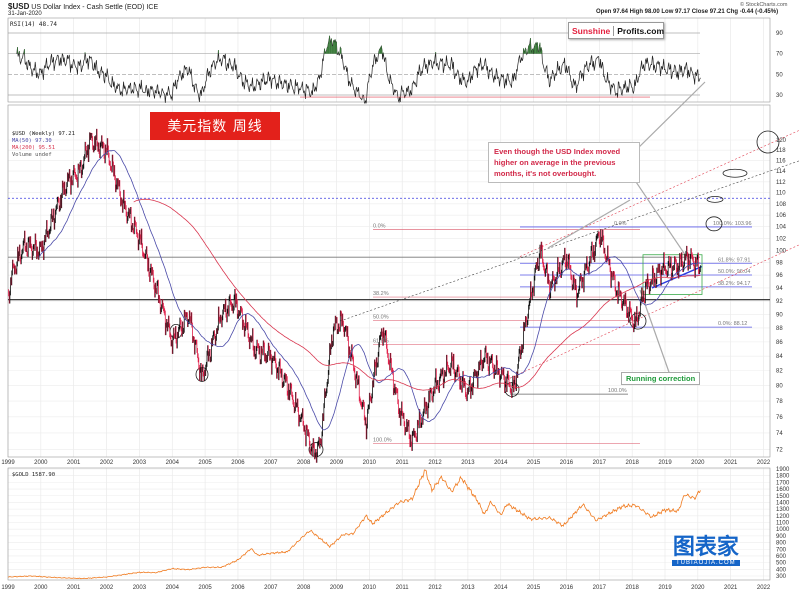 The width and height of the screenshot is (800, 592). I want to click on gold-tick-label: 1700, so click(783, 483).